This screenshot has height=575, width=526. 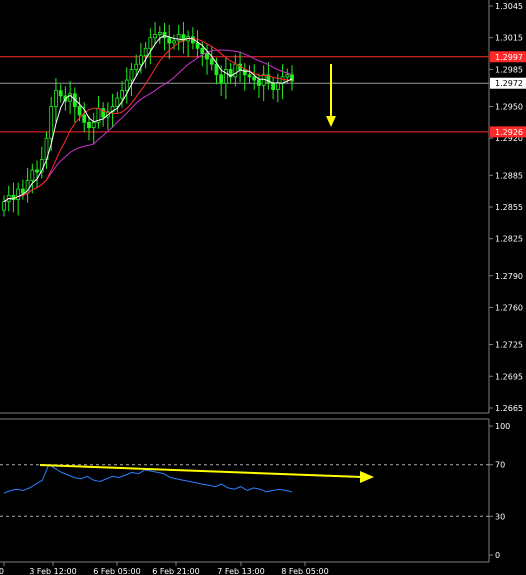 What do you see at coordinates (2, 571) in the screenshot?
I see `time-tick-label: 00` at bounding box center [2, 571].